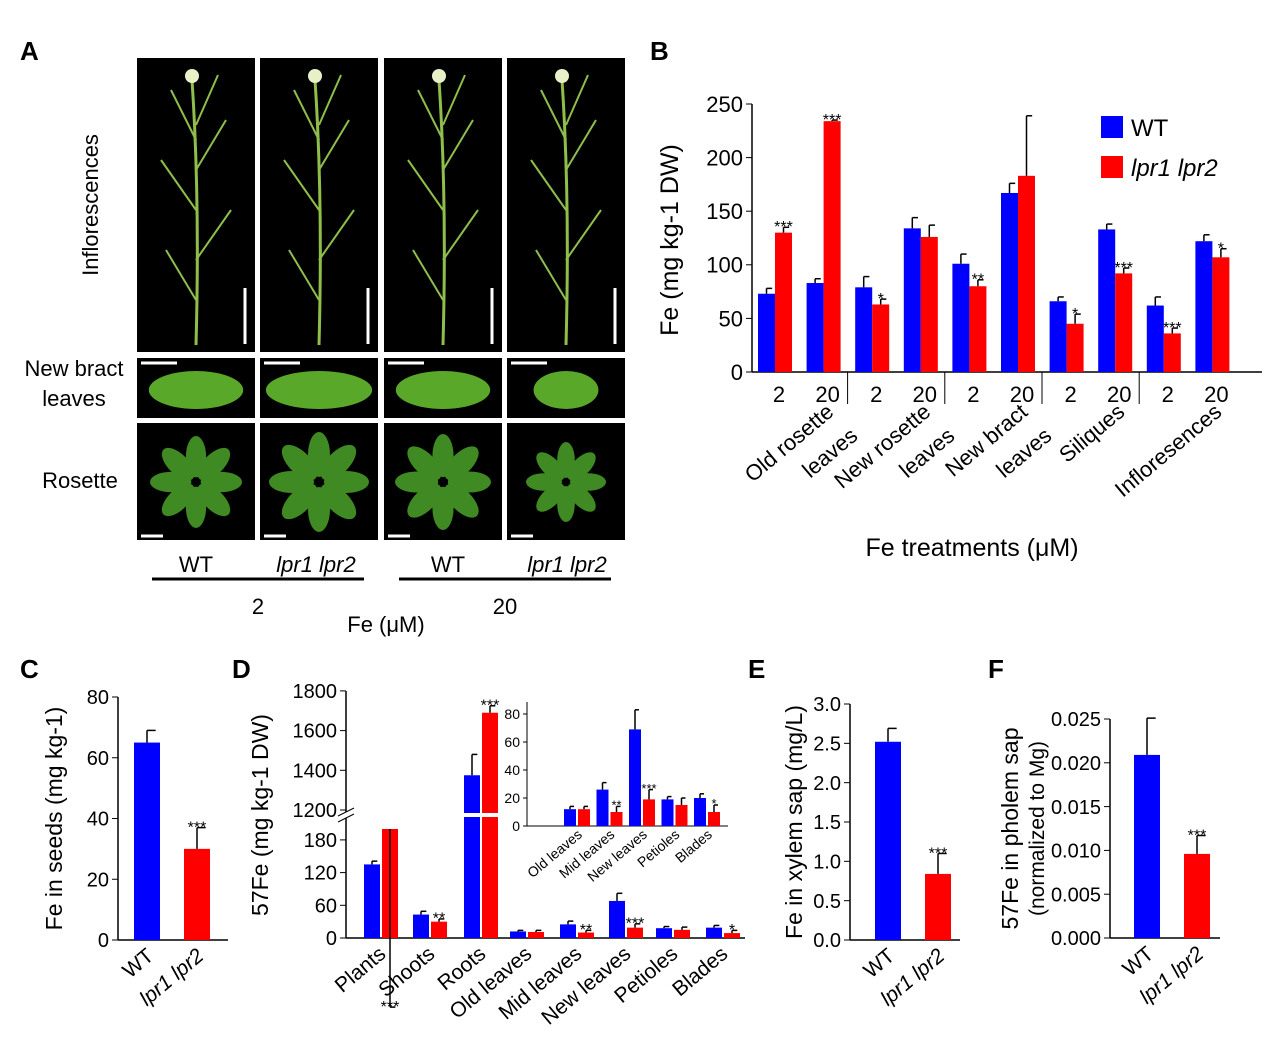 Image resolution: width=1269 pixels, height=1058 pixels. I want to click on y-axis-label: 57Fe (mg kg-1 DW), so click(260, 815).